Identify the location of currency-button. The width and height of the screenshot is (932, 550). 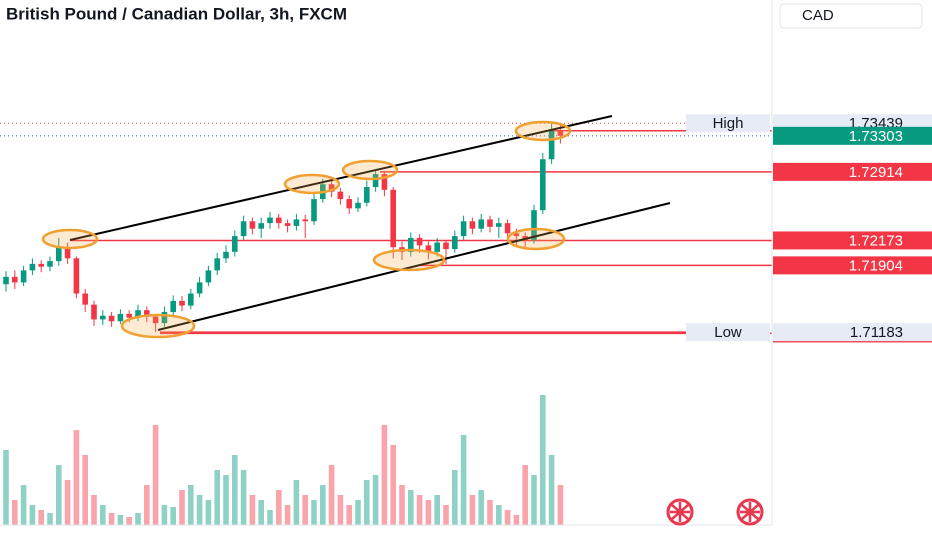
(851, 16).